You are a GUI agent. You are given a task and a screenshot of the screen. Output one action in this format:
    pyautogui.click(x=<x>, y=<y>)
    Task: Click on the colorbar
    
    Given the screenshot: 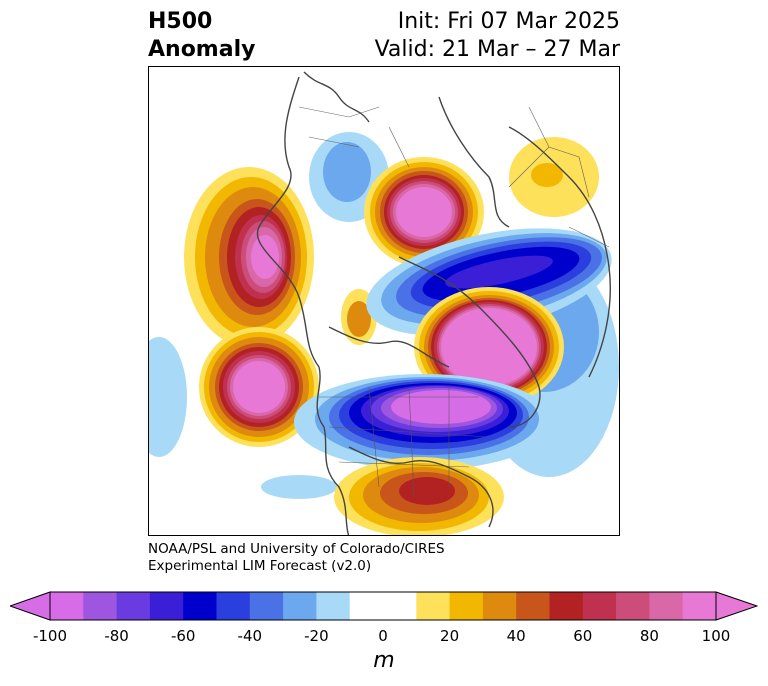 What is the action you would take?
    pyautogui.click(x=384, y=606)
    